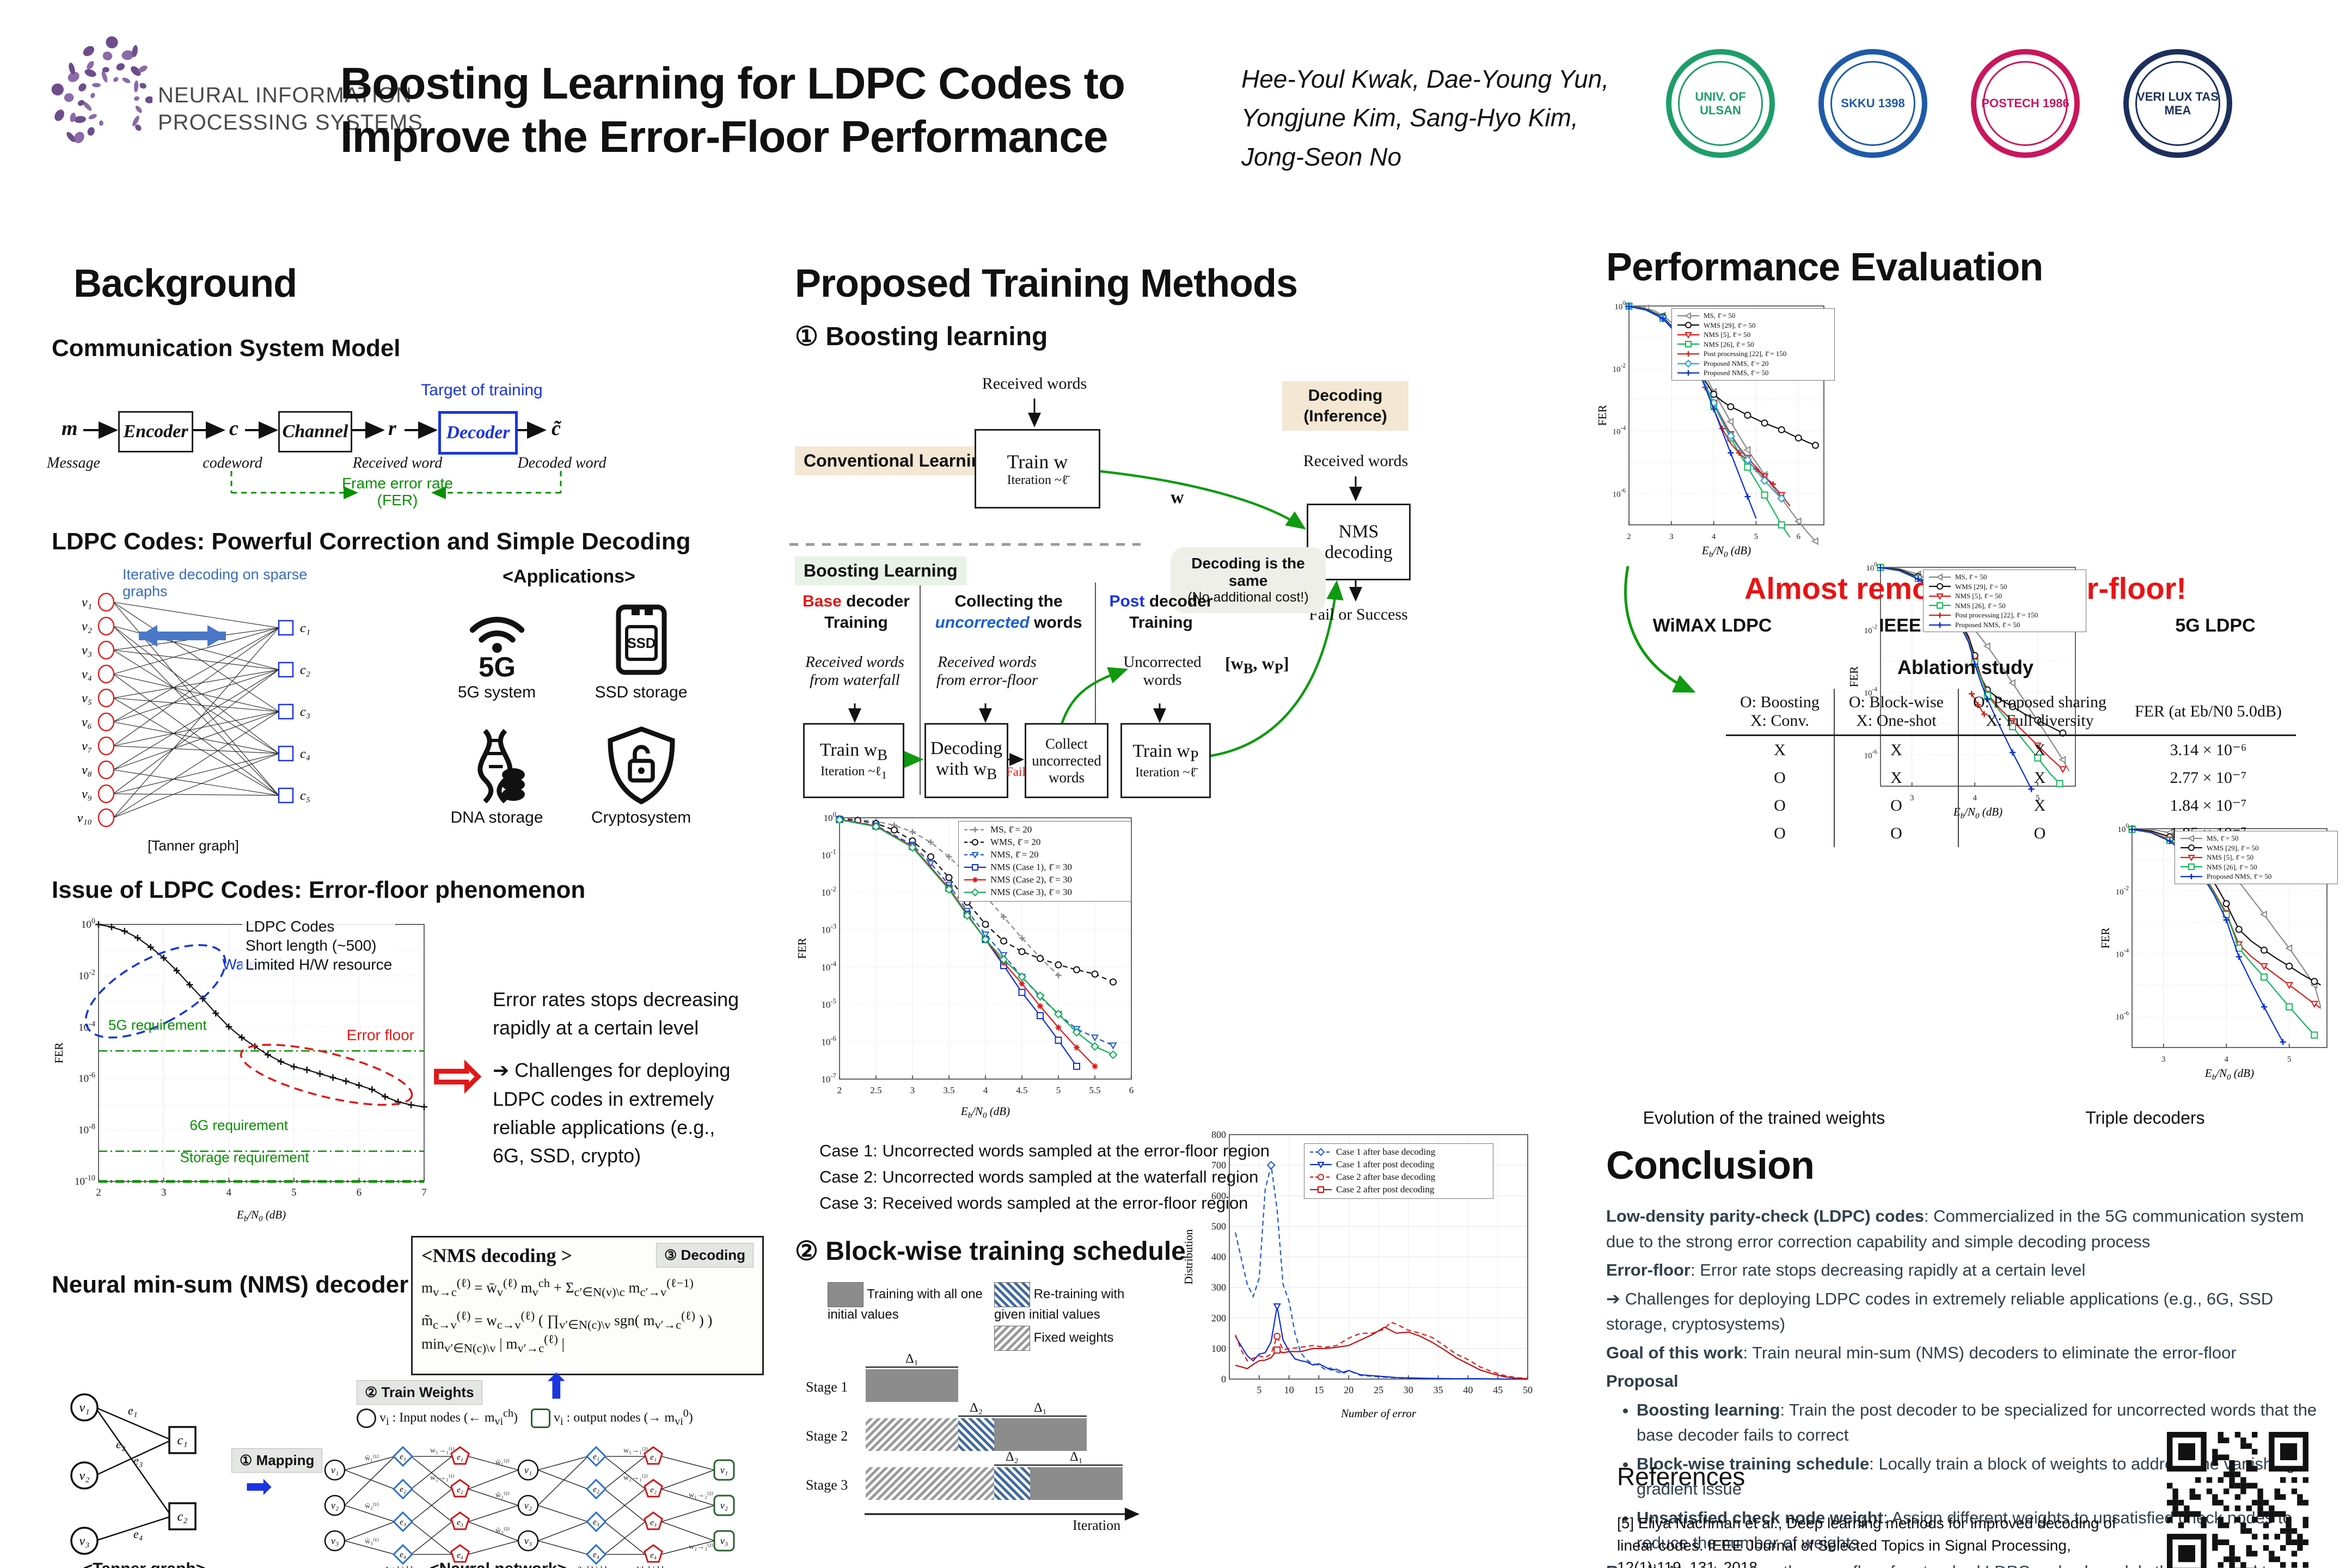 This screenshot has width=2352, height=1568. Describe the element at coordinates (193, 845) in the screenshot. I see `tanner-caption: [Tanner graph]` at that location.